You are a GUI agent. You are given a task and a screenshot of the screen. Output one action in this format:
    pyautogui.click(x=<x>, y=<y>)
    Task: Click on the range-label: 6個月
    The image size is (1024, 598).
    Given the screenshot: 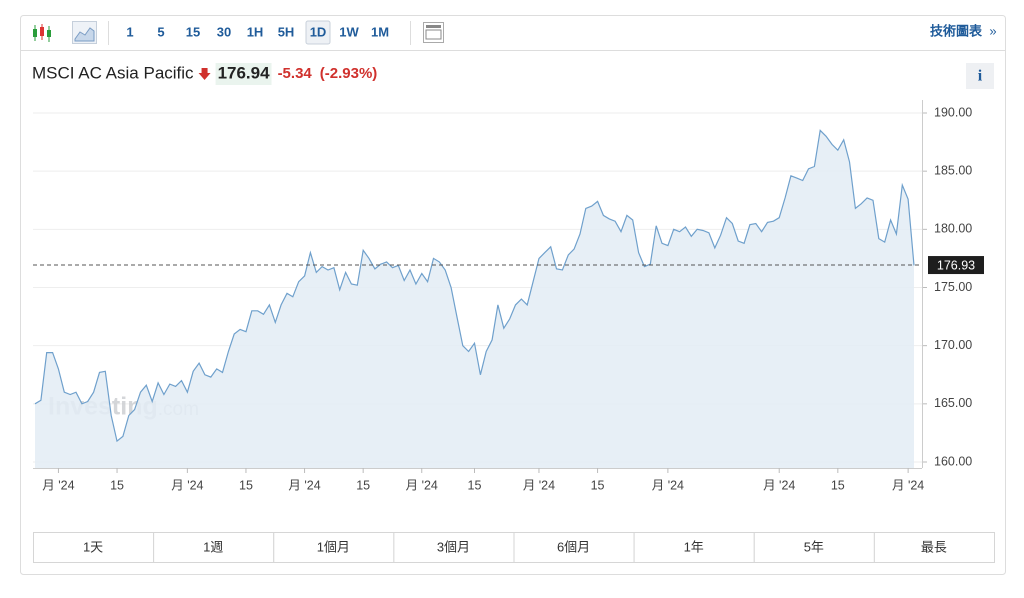 What is the action you would take?
    pyautogui.click(x=573, y=546)
    